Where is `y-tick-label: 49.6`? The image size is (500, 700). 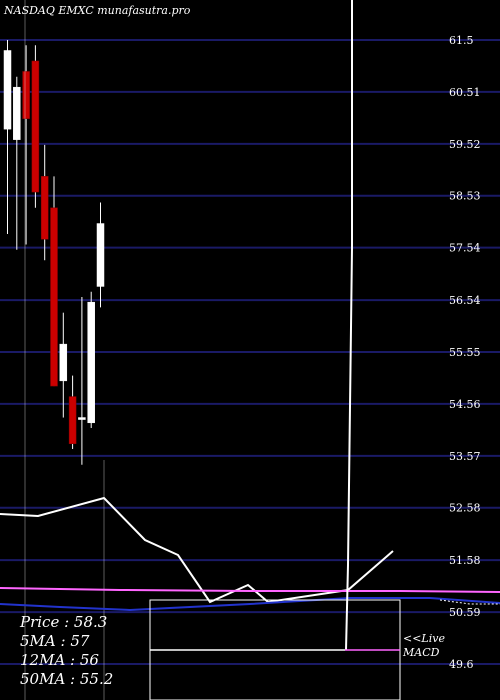 y-tick-label: 49.6 is located at coordinates (461, 664).